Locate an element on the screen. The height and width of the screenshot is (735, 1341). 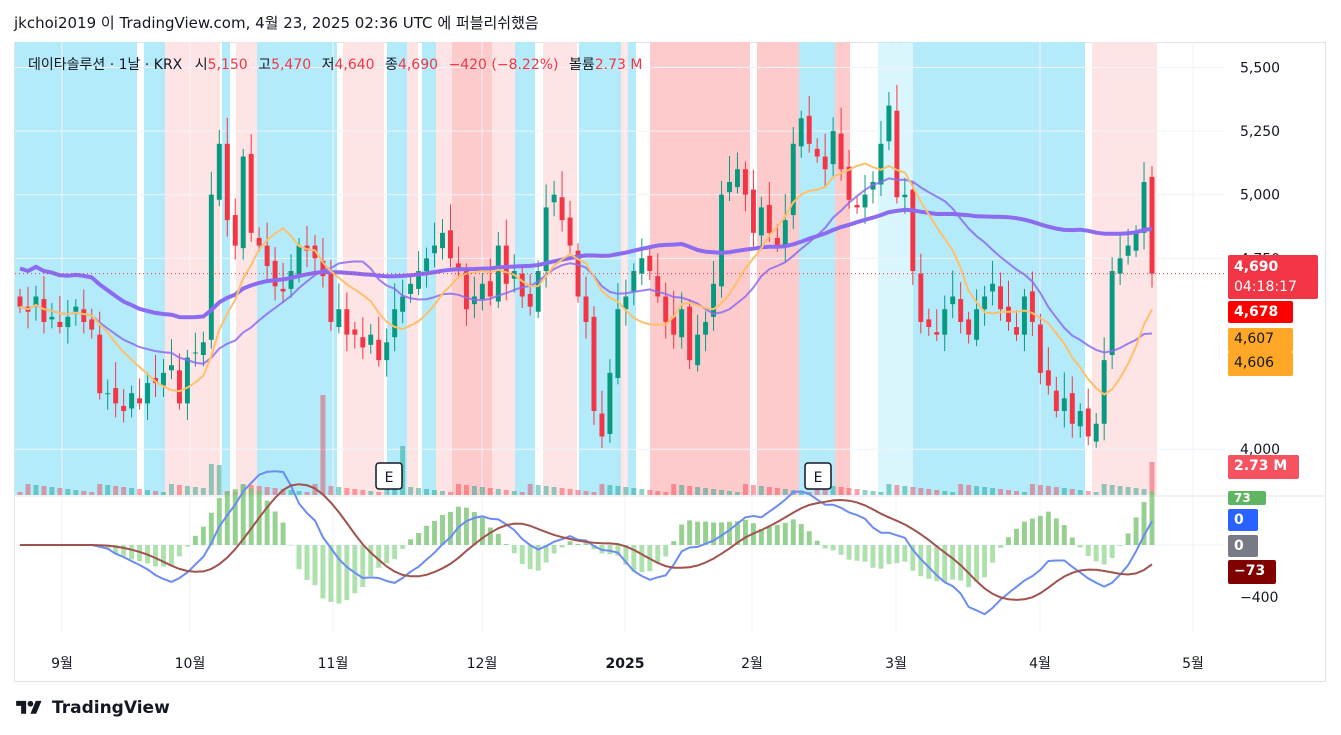
ma-orange-tag-2: 4,606 is located at coordinates (1260, 364).